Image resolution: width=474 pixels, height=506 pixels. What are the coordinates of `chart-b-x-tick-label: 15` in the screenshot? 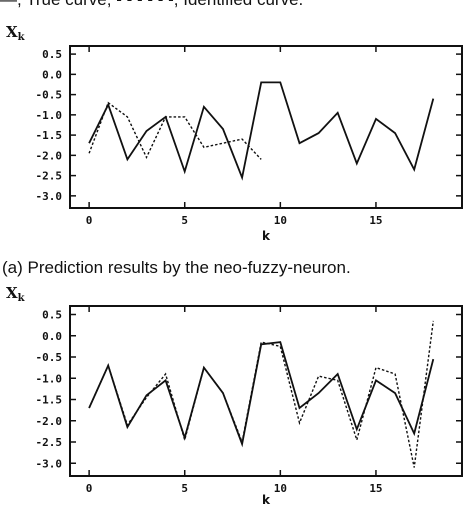 It's located at (375, 488).